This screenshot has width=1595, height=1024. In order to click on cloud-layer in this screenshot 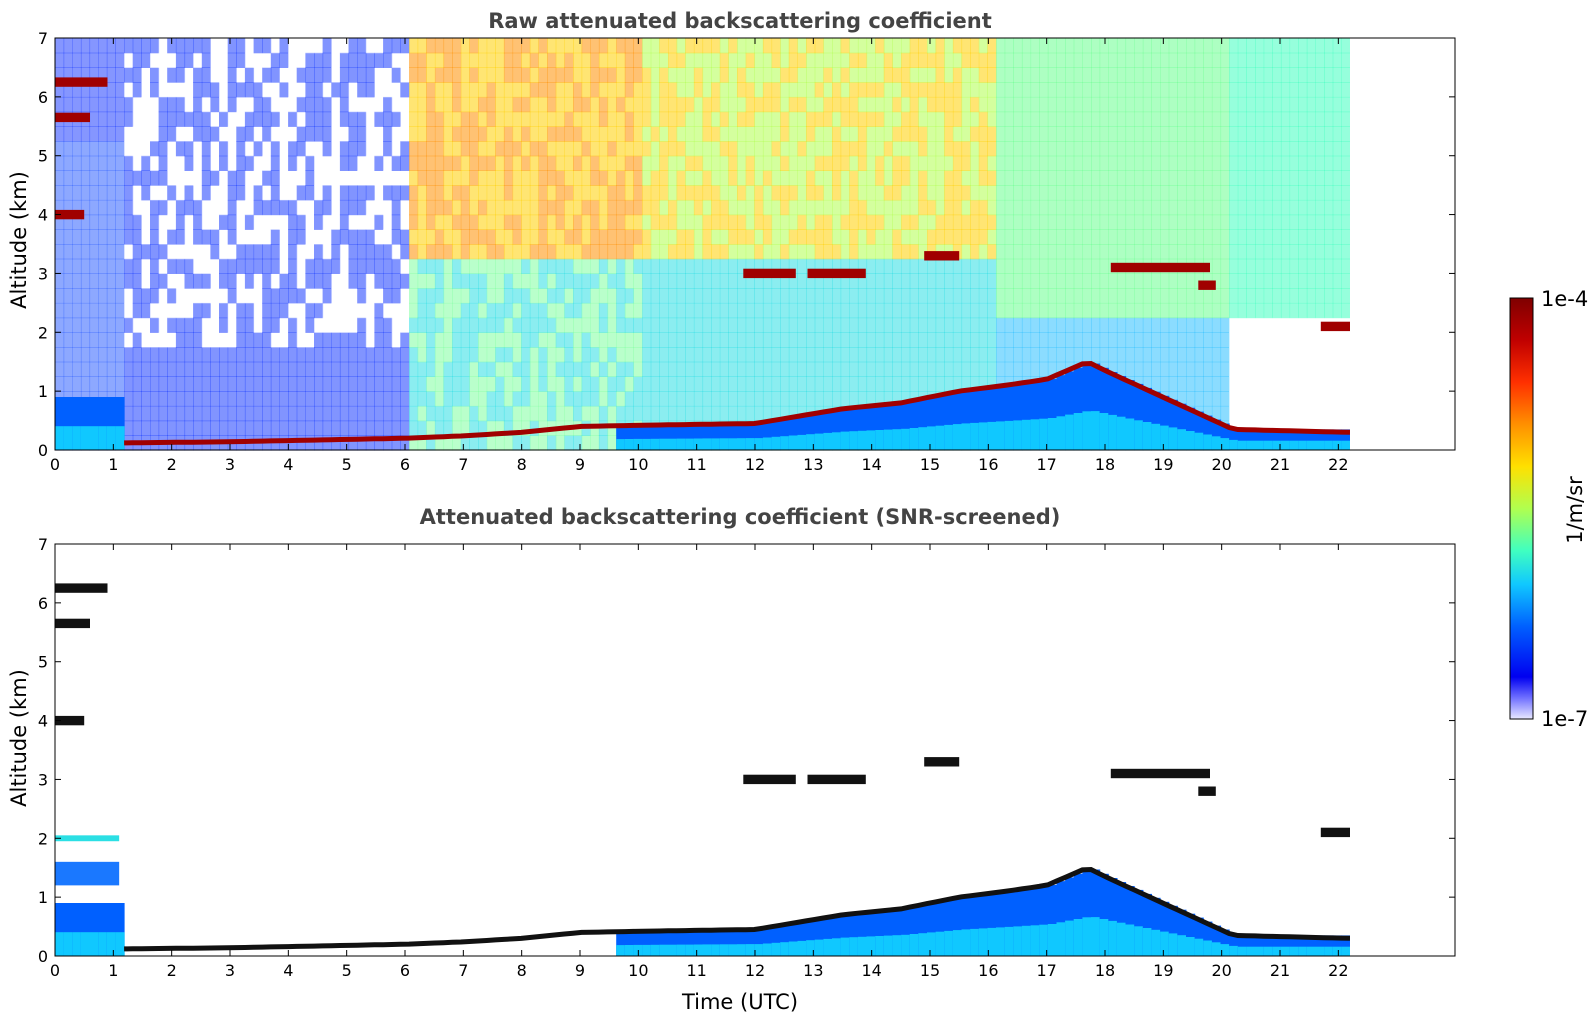, I will do `click(769, 273)`.